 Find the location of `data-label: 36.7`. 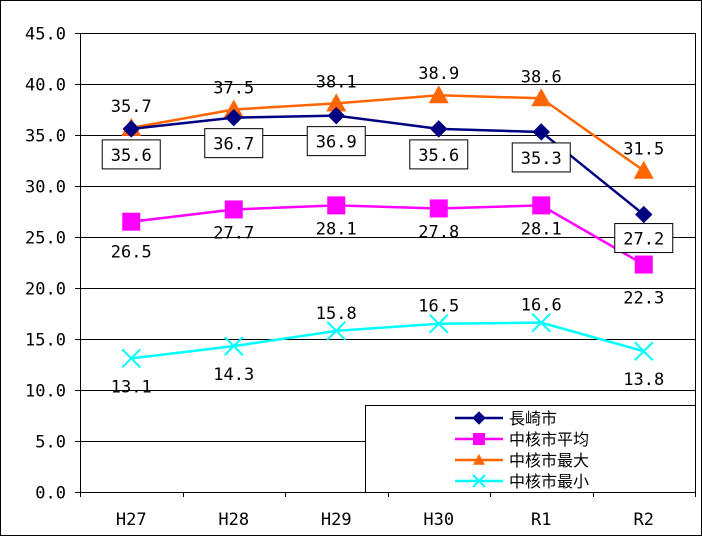

data-label: 36.7 is located at coordinates (233, 145).